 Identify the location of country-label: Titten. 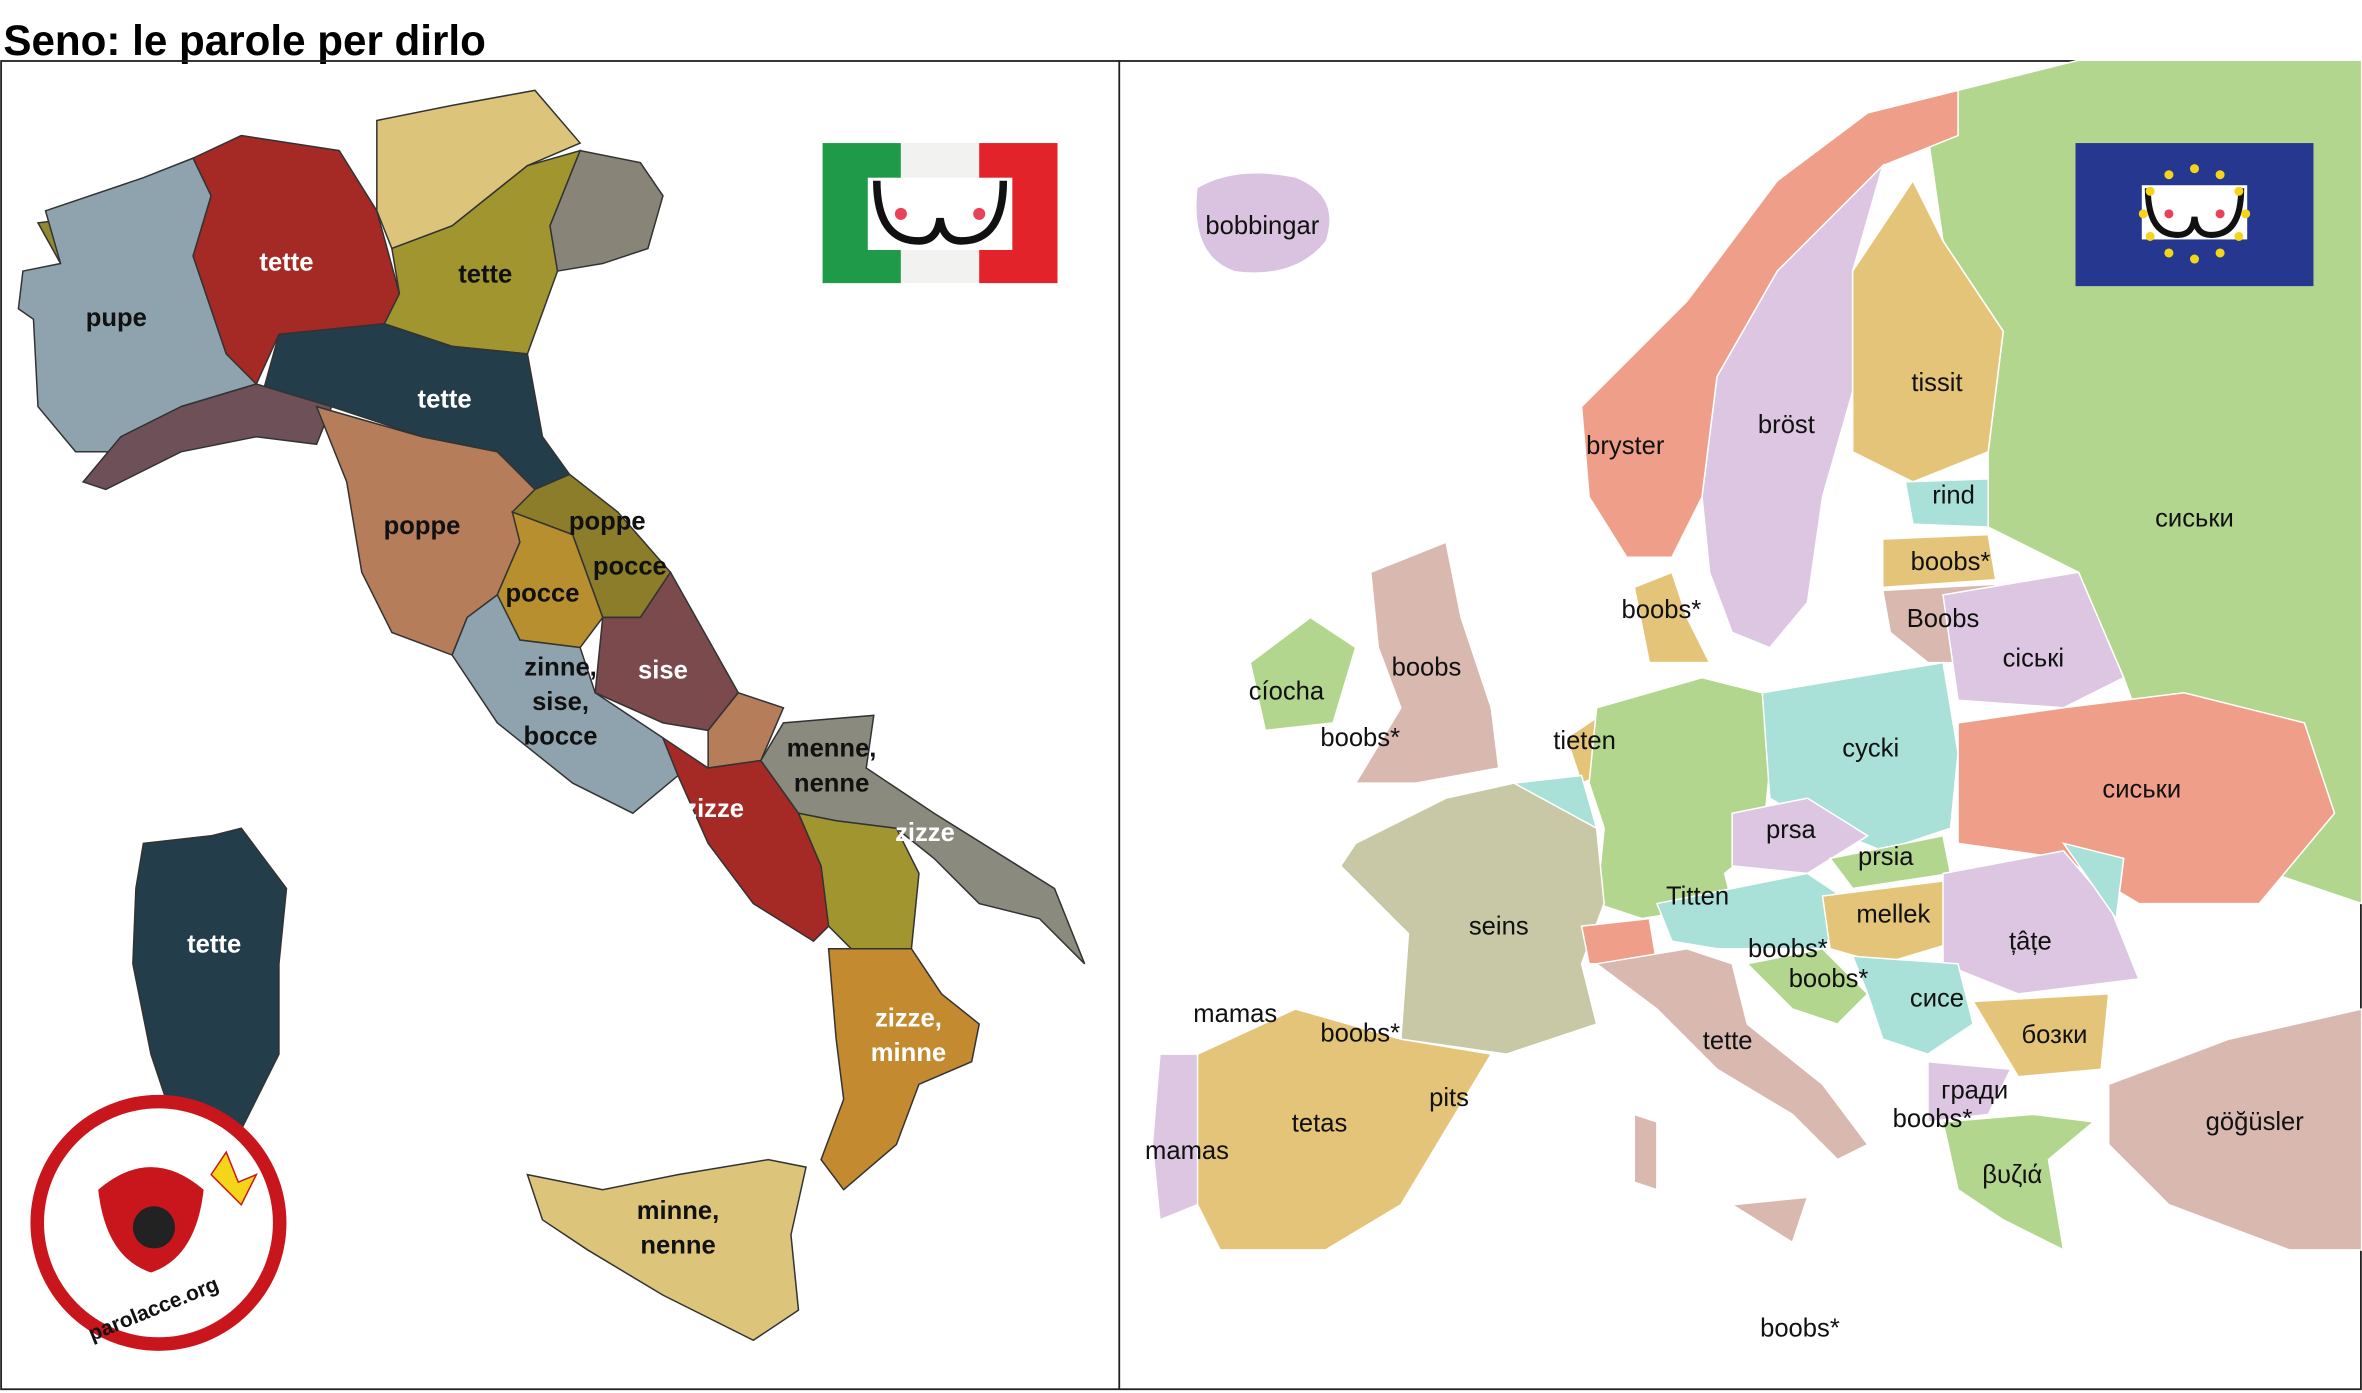
(1697, 896).